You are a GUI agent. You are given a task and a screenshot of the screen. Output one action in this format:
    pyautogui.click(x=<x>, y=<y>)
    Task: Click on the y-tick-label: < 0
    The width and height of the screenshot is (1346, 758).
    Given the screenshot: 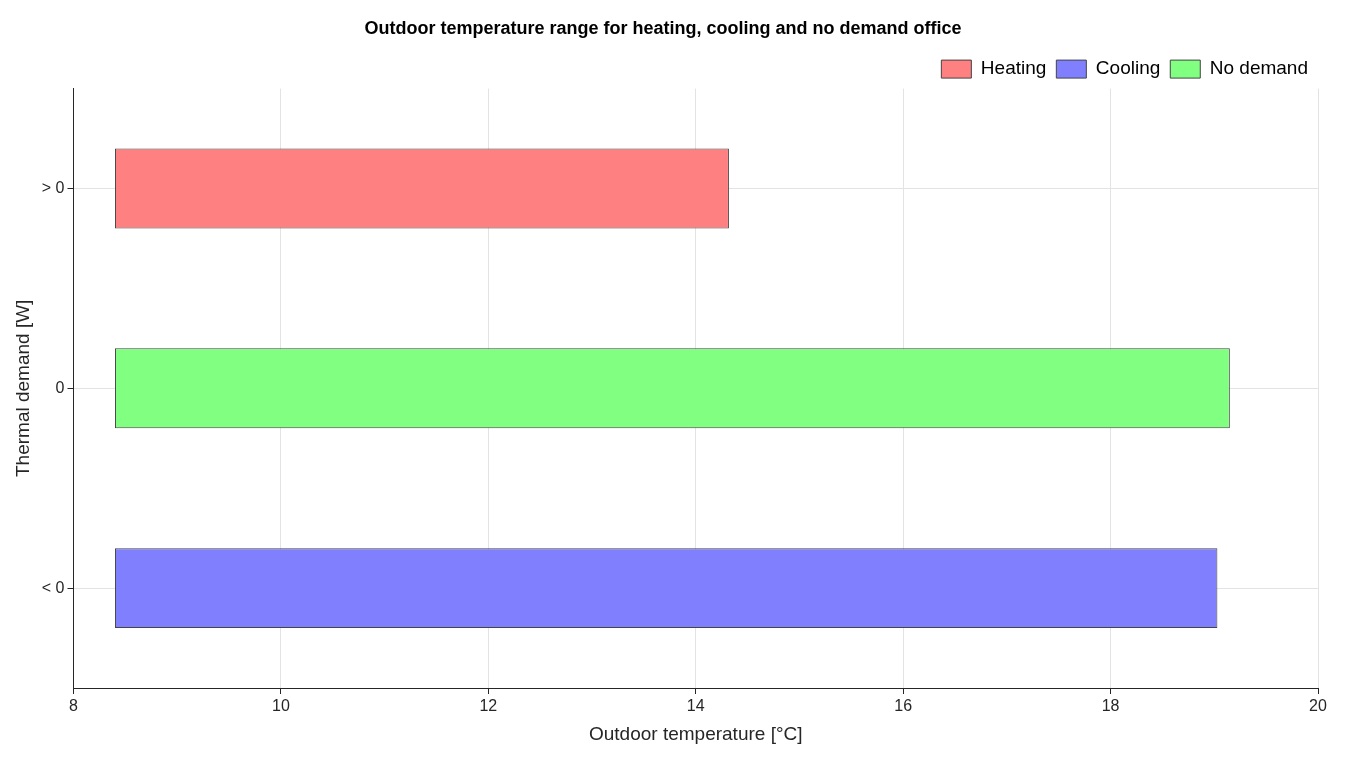 What is the action you would take?
    pyautogui.click(x=53, y=587)
    